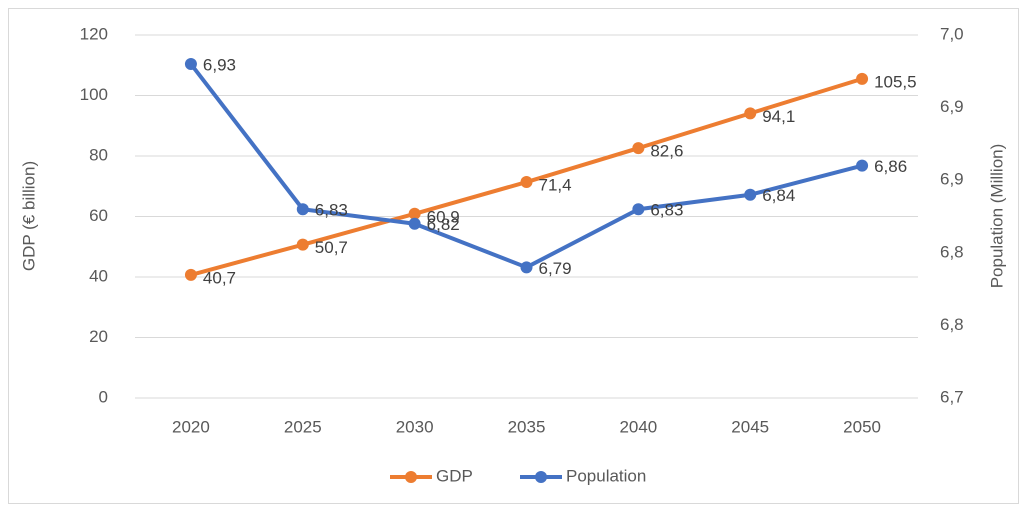 This screenshot has width=1026, height=510. What do you see at coordinates (952, 33) in the screenshot?
I see `y2-tick-label: 7,0` at bounding box center [952, 33].